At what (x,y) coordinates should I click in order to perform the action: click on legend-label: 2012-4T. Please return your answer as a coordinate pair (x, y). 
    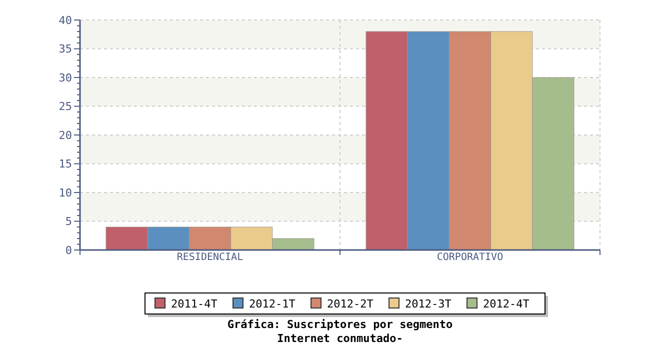
    Looking at the image, I should click on (506, 303).